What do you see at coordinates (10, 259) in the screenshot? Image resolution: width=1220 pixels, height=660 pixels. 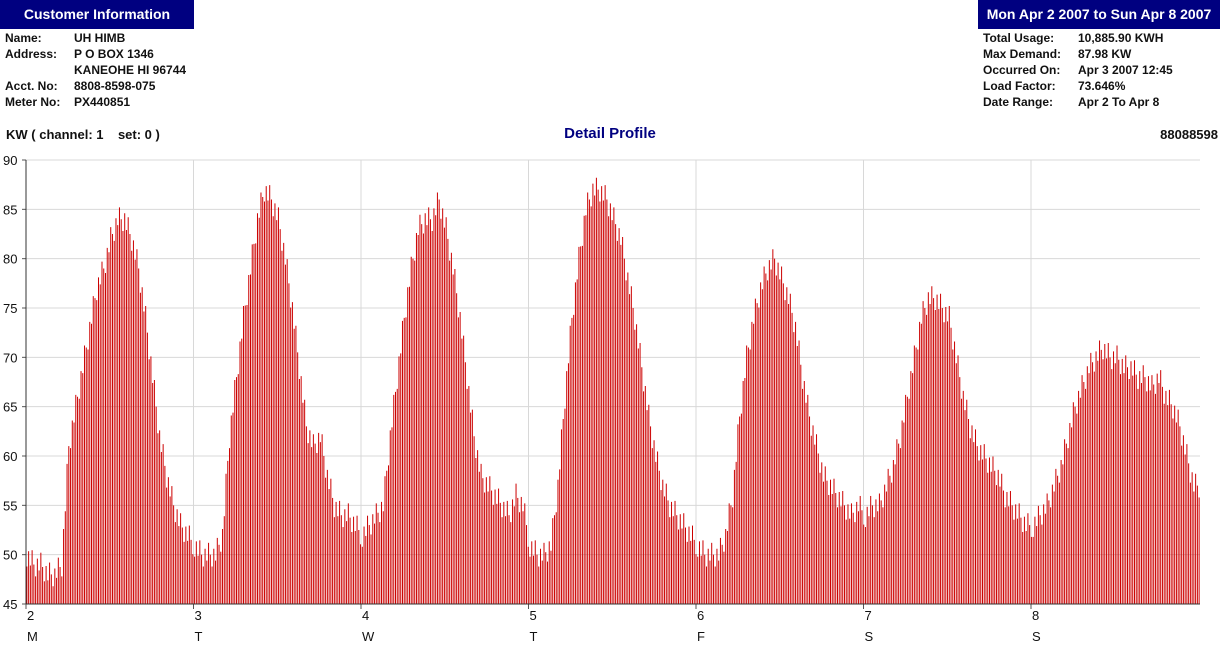 I see `y-tick-label: 80` at bounding box center [10, 259].